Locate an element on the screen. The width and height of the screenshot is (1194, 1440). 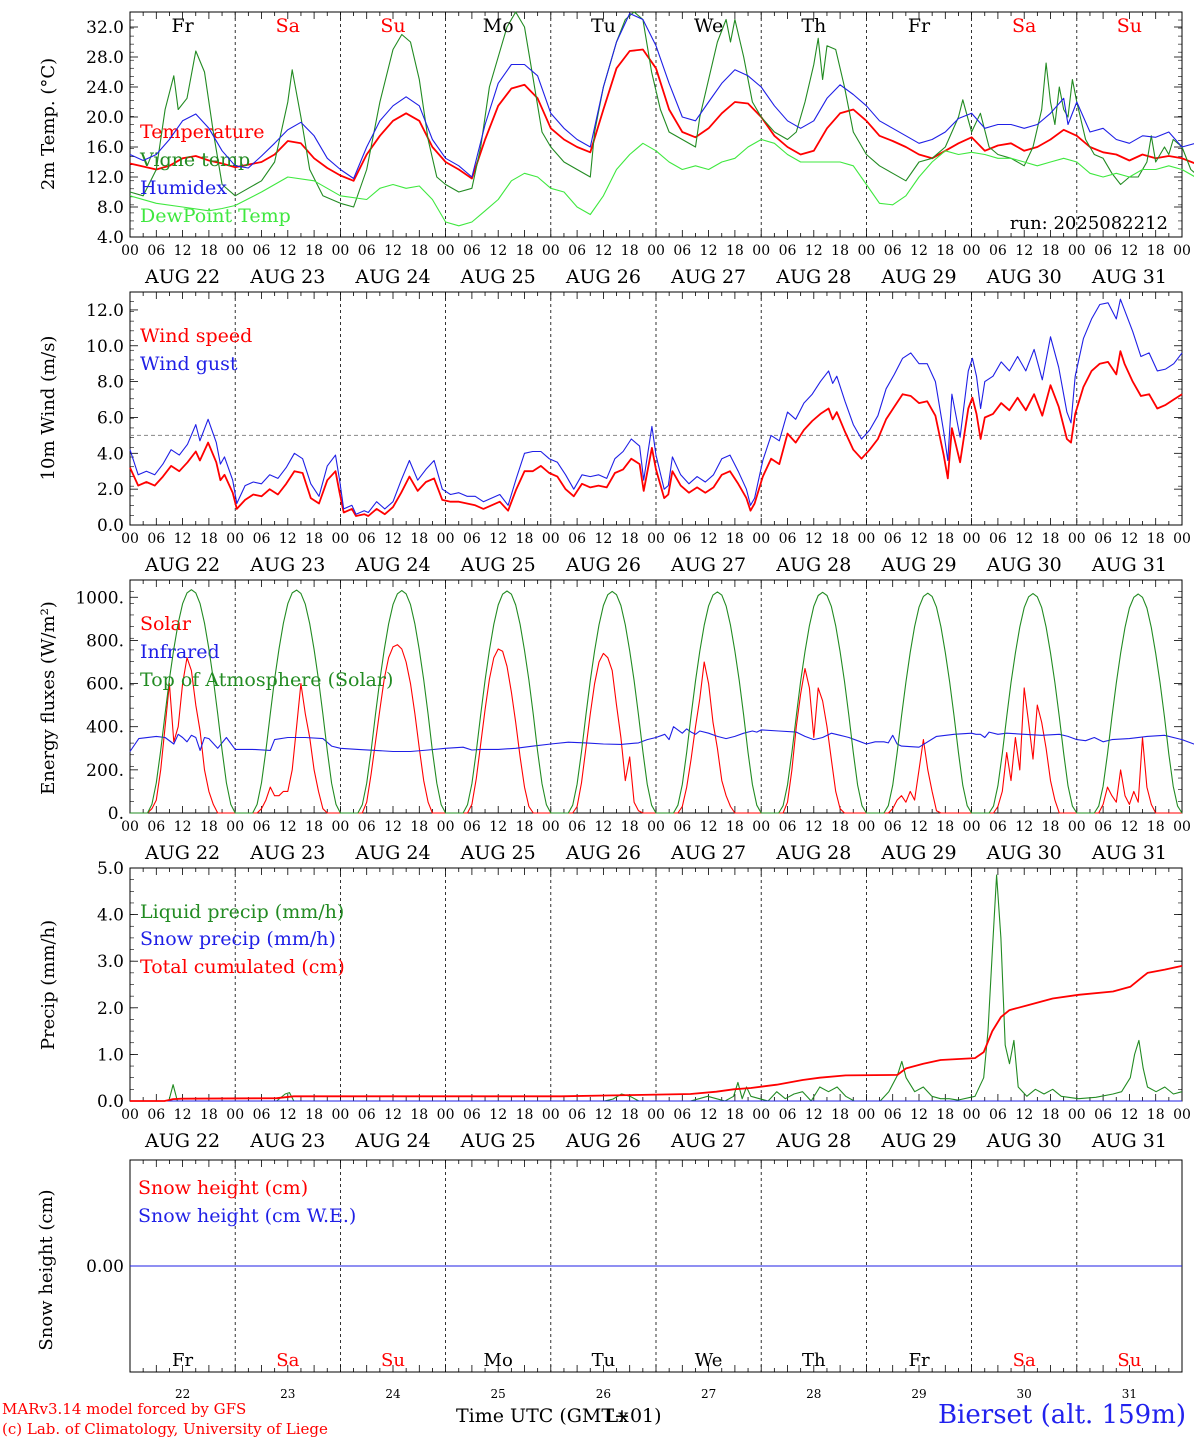
day-number-label: 31 is located at coordinates (1129, 1394).